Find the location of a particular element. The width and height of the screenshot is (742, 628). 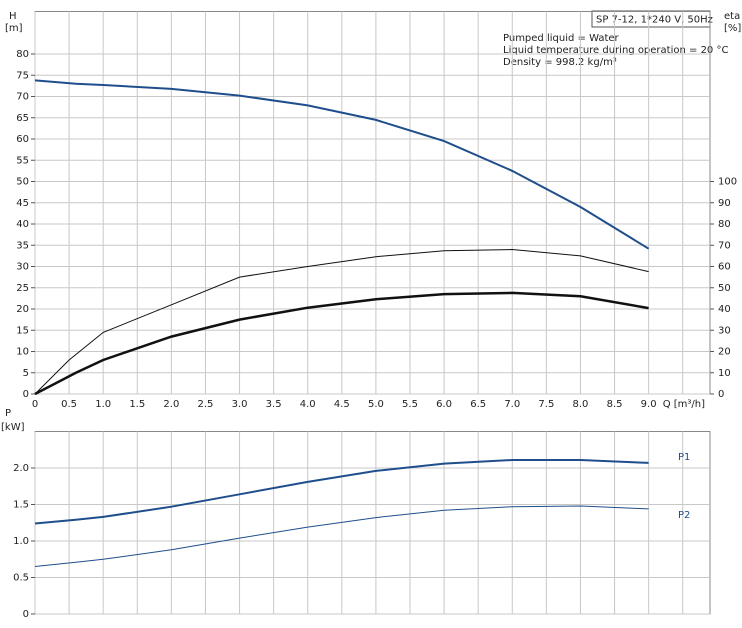

y-tick-label: 10 is located at coordinates (22, 352).